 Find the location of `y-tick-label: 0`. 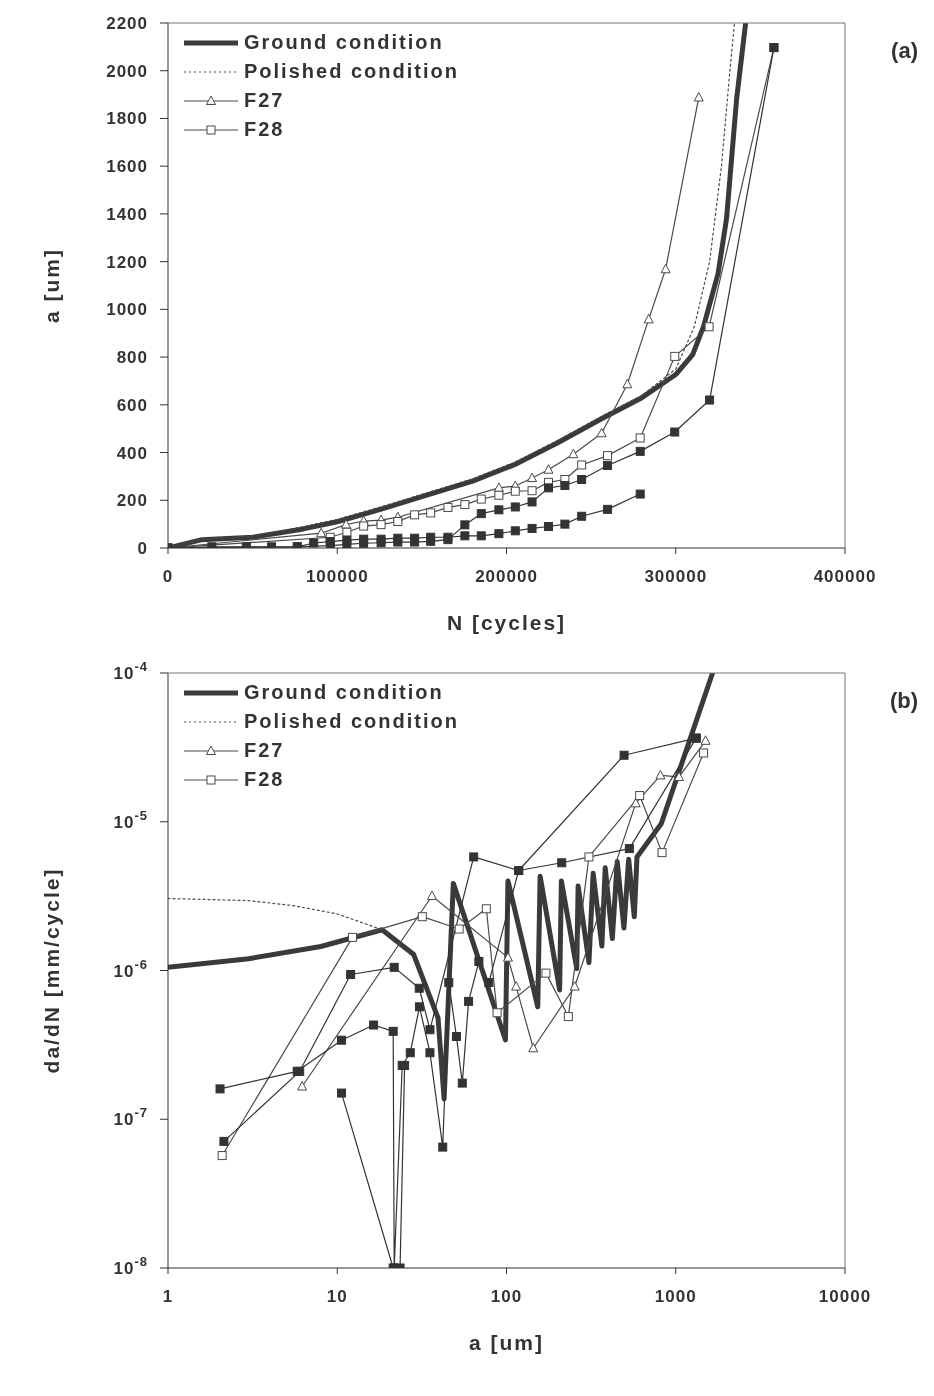

y-tick-label: 0 is located at coordinates (142, 548).